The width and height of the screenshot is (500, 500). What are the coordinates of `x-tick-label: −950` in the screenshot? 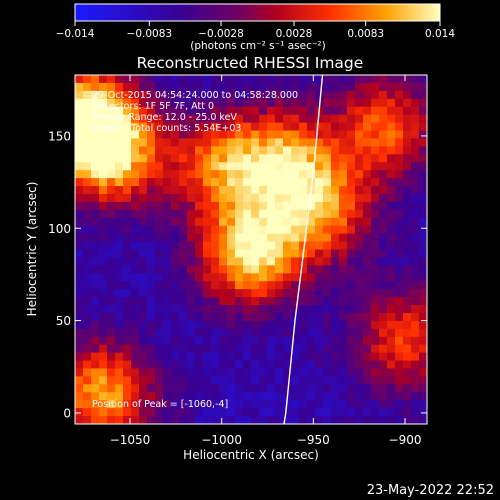 It's located at (313, 440).